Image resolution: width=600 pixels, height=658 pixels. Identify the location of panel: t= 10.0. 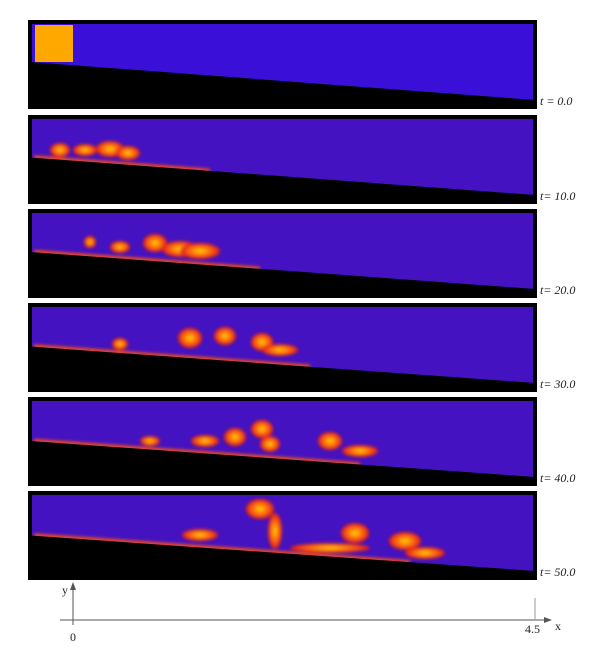
(301, 159).